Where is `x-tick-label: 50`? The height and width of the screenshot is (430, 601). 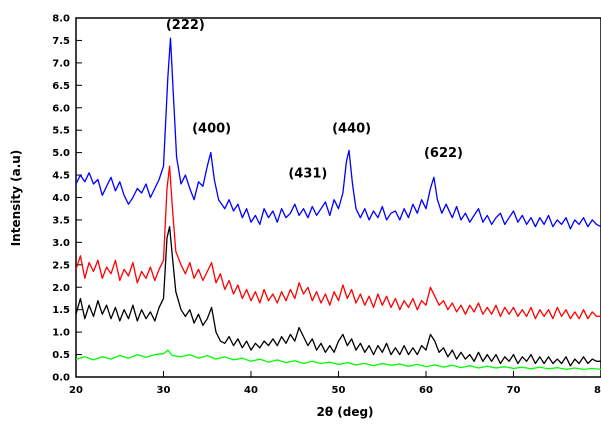 x-tick-label: 50 is located at coordinates (339, 390).